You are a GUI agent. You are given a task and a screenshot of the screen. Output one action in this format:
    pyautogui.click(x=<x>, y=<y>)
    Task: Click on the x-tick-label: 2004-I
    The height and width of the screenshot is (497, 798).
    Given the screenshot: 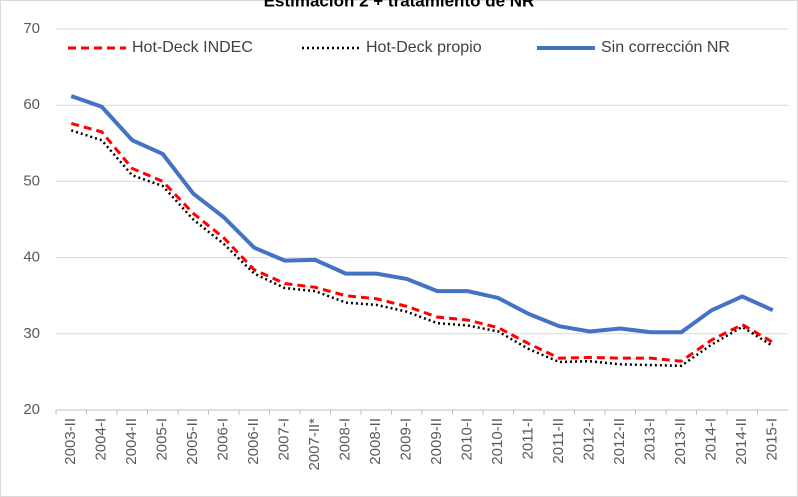 What is the action you would take?
    pyautogui.click(x=101, y=439)
    